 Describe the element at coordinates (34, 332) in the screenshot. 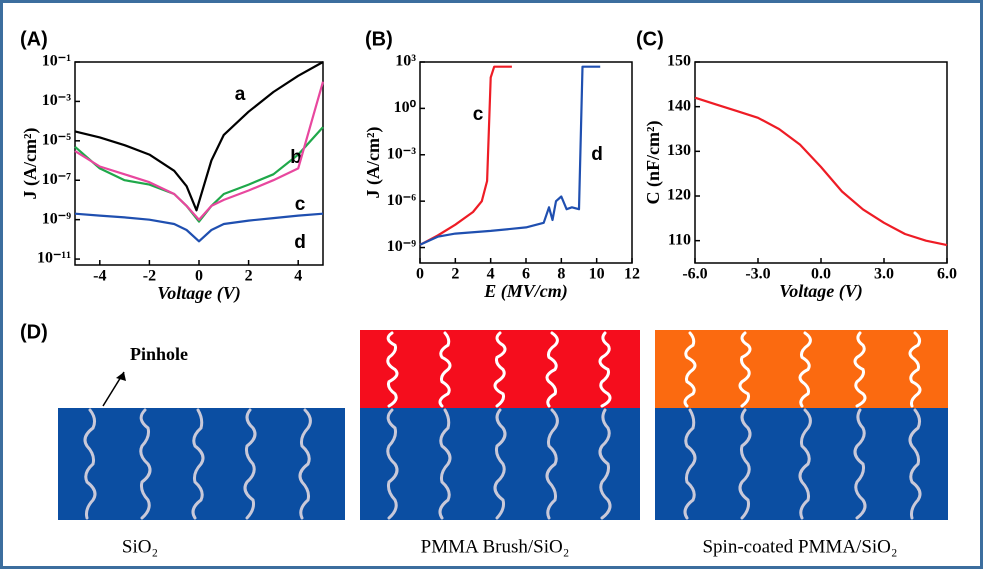

I see `panel-label: (D)` at that location.